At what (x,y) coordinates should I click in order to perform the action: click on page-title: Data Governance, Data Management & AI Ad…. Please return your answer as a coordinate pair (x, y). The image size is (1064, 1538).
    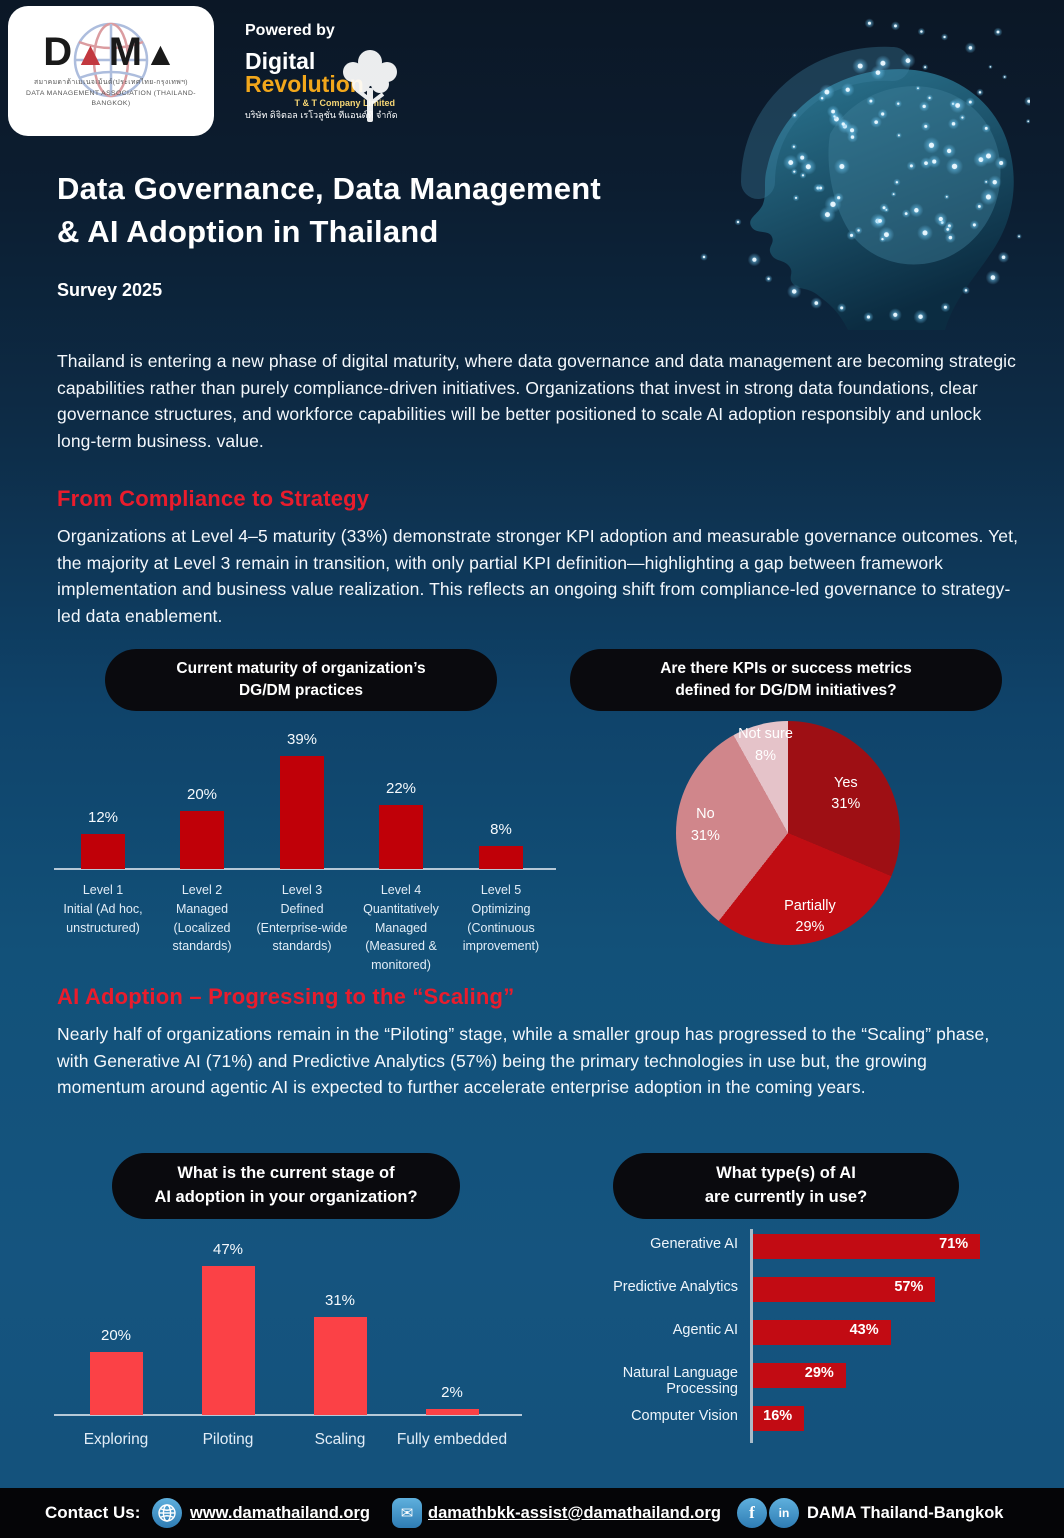
    Looking at the image, I should click on (329, 210).